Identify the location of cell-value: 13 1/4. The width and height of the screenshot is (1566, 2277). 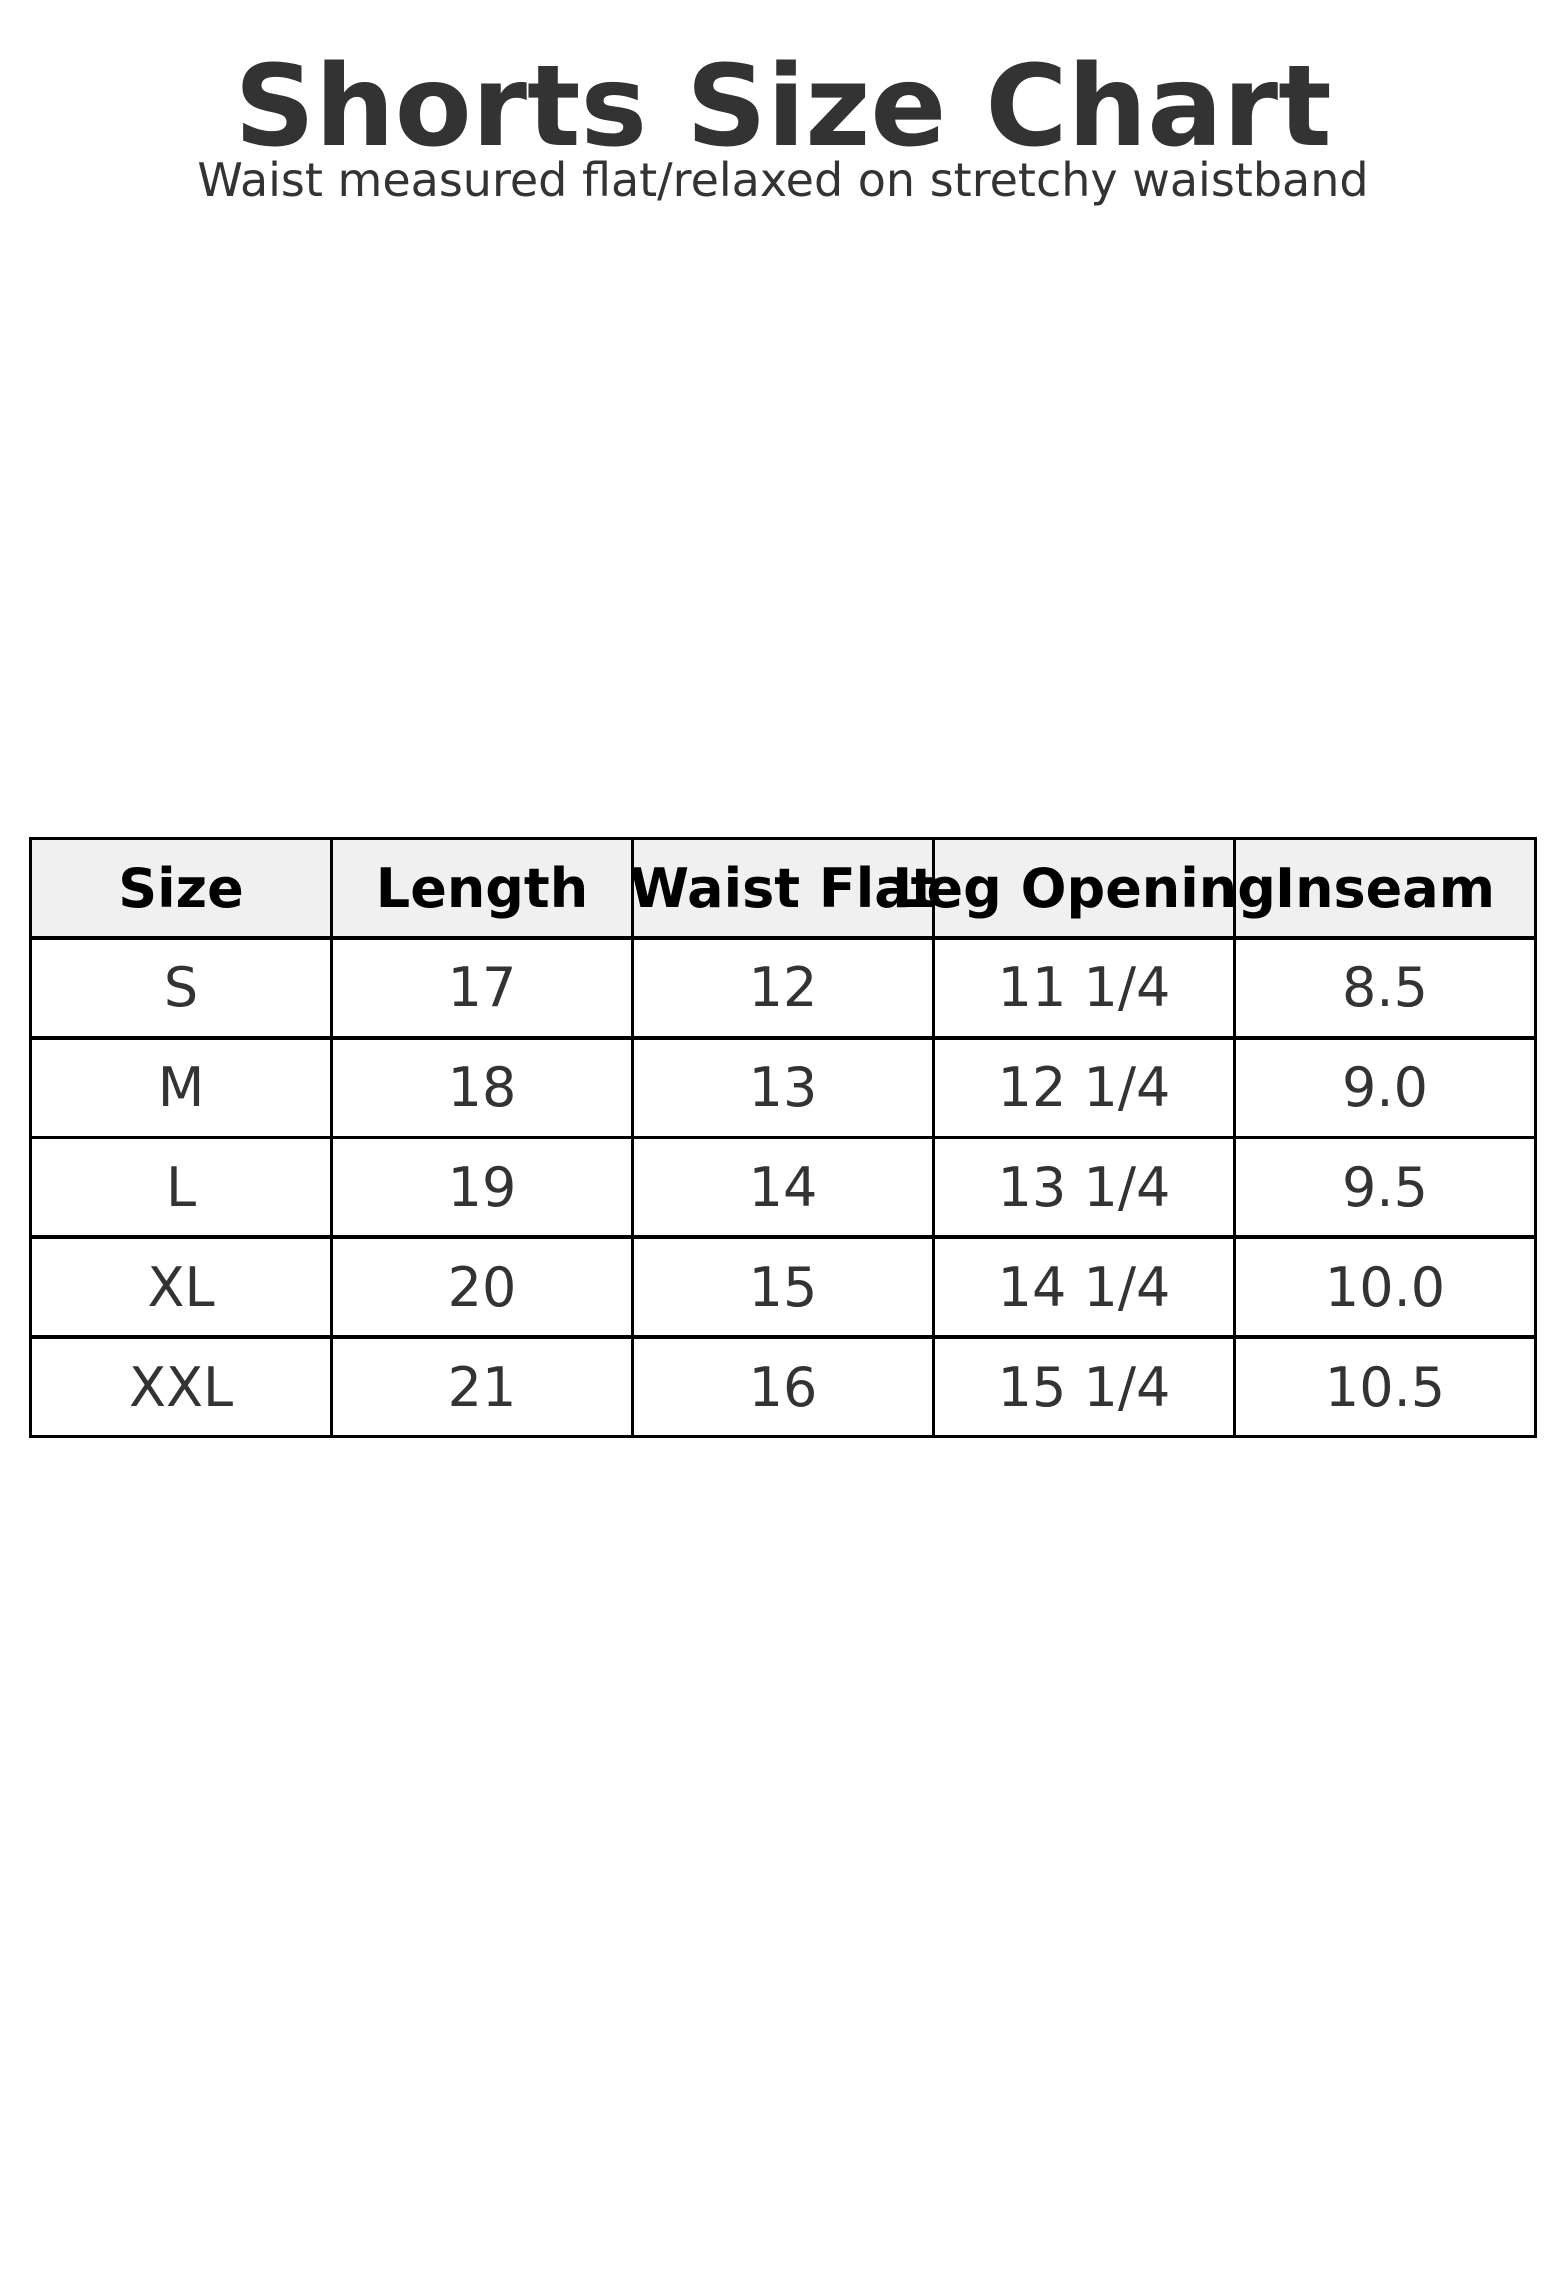
(1084, 1187).